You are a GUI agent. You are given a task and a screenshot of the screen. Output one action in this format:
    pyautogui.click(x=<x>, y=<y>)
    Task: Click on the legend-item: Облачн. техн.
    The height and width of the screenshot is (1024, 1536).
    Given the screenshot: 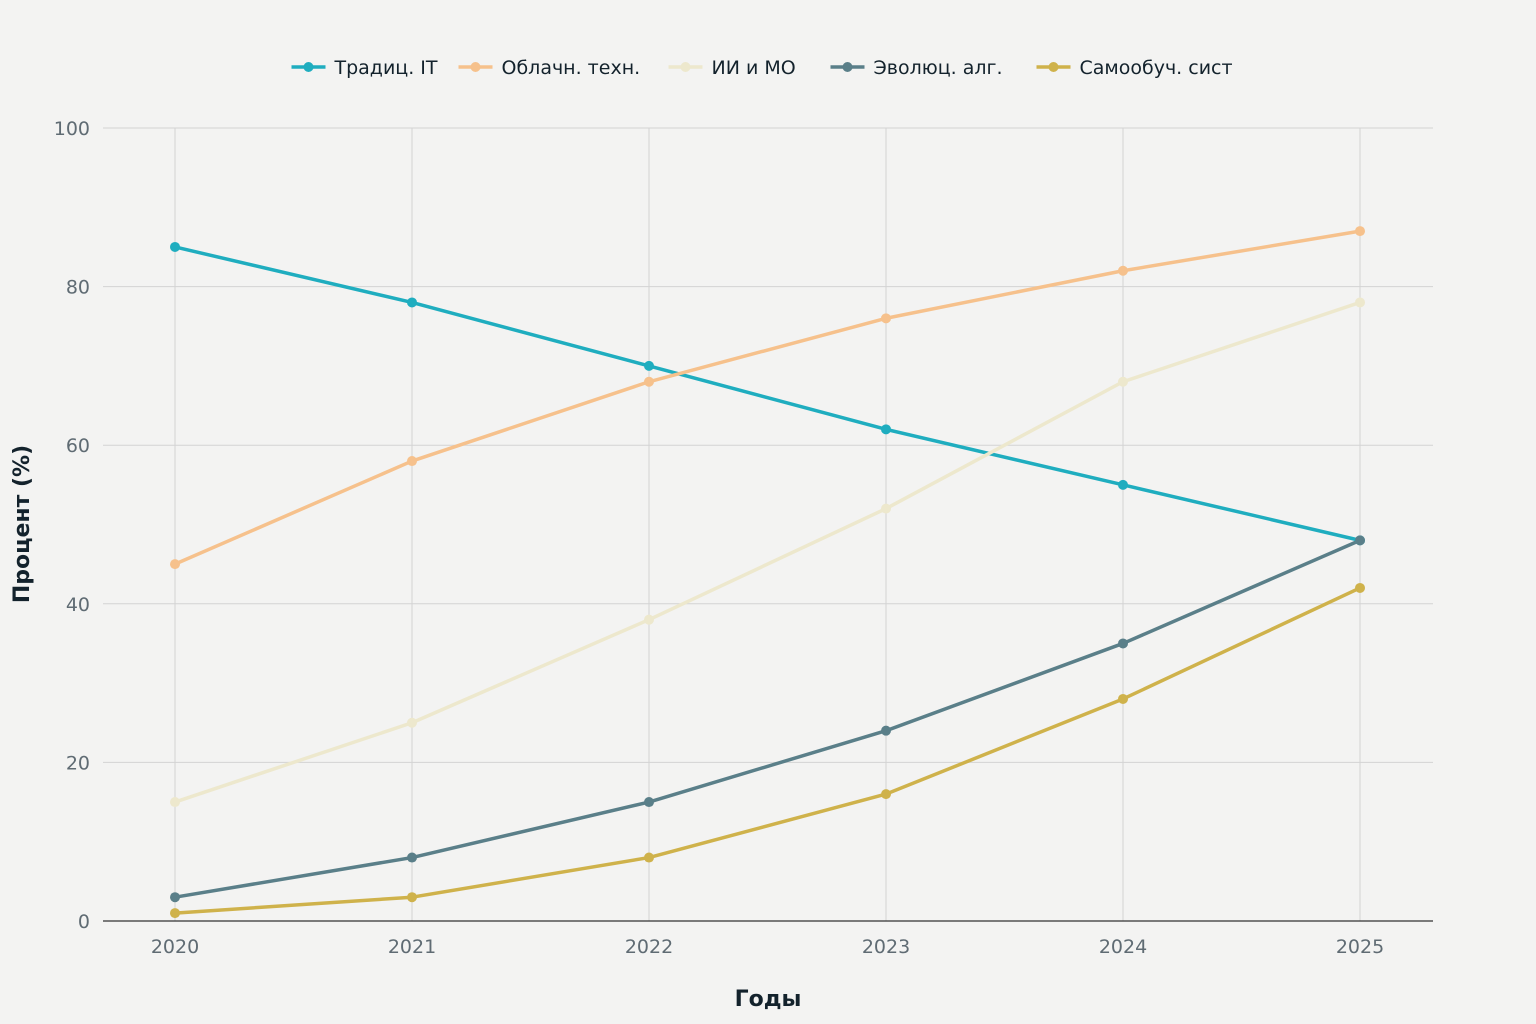 What is the action you would take?
    pyautogui.click(x=549, y=68)
    